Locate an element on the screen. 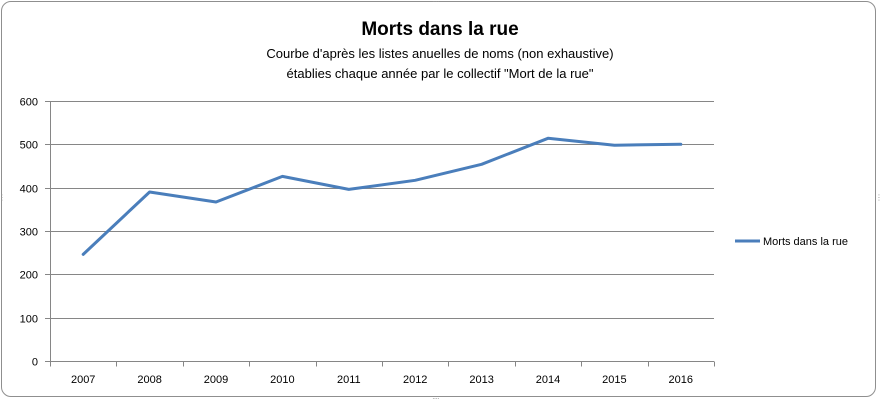  x-tick-label: 2016 is located at coordinates (681, 380).